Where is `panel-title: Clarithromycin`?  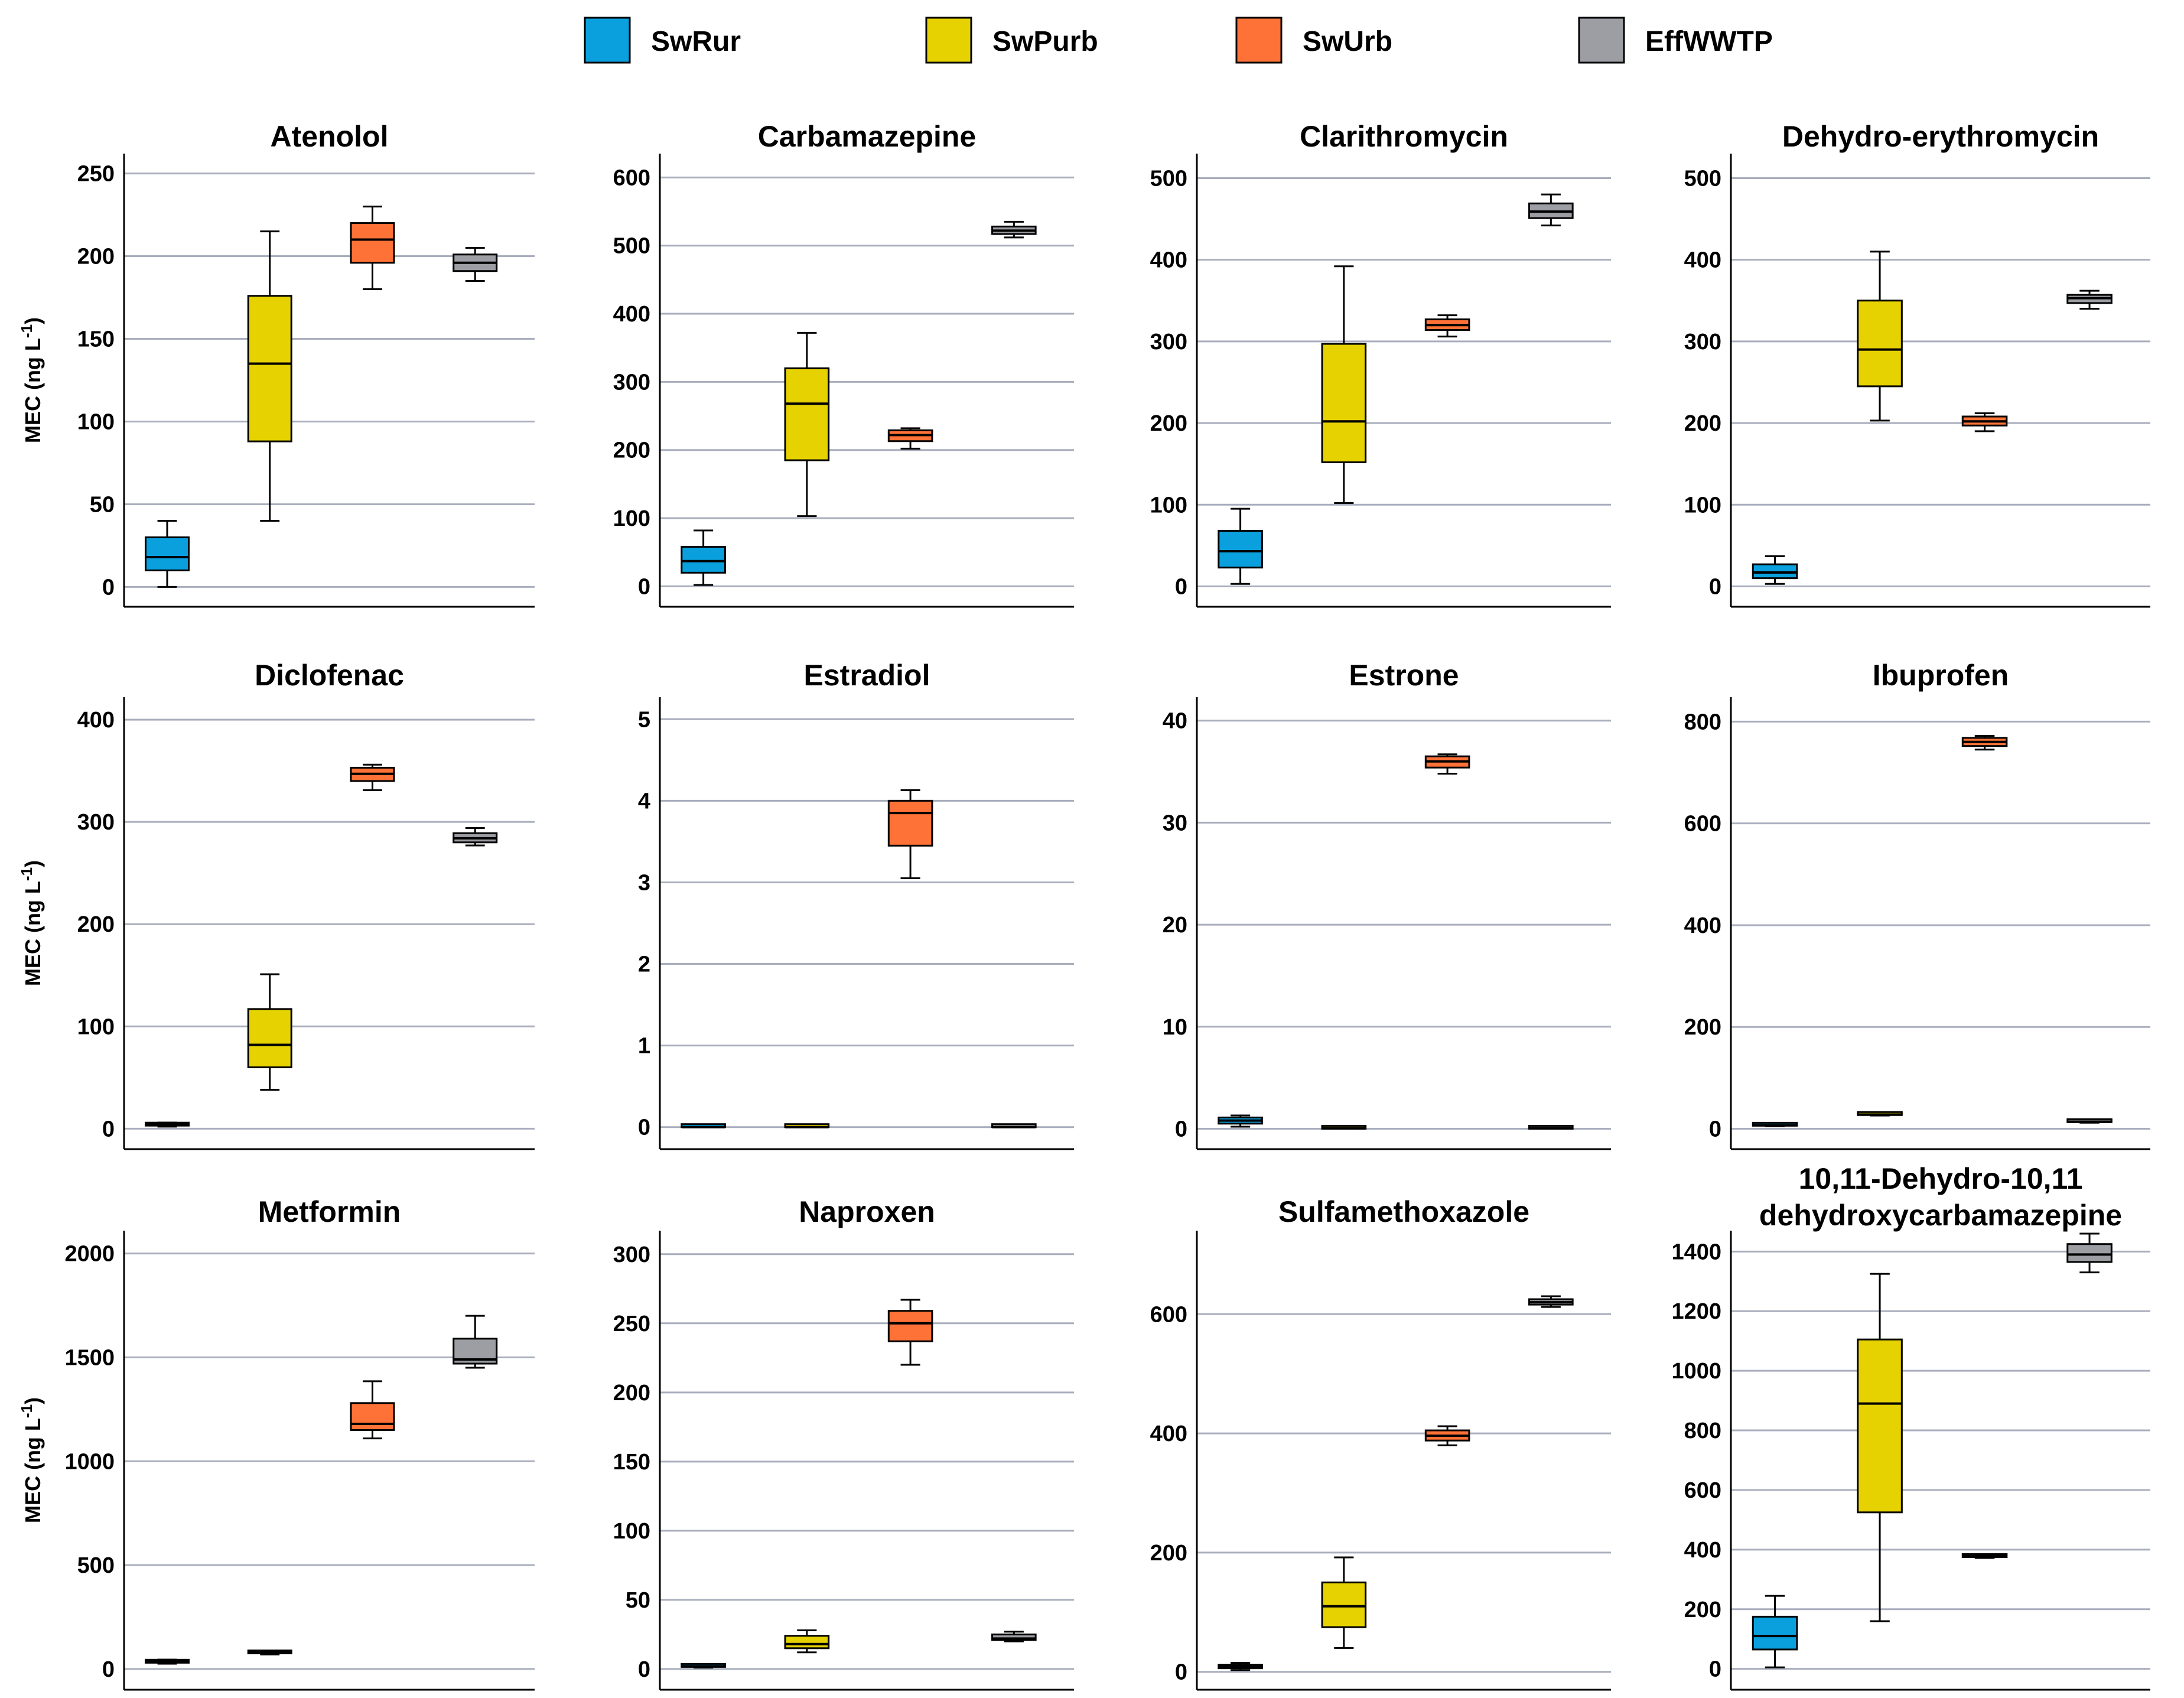 panel-title: Clarithromycin is located at coordinates (1404, 136).